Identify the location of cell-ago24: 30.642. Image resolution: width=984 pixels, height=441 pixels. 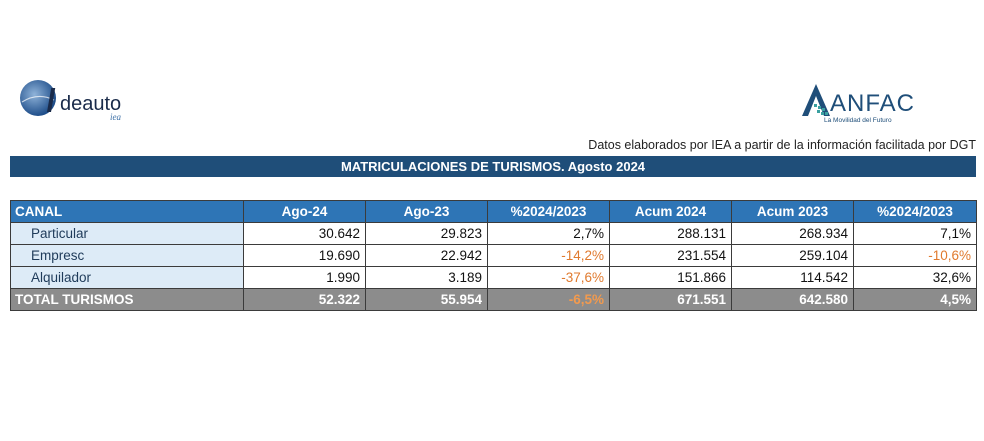
(304, 233).